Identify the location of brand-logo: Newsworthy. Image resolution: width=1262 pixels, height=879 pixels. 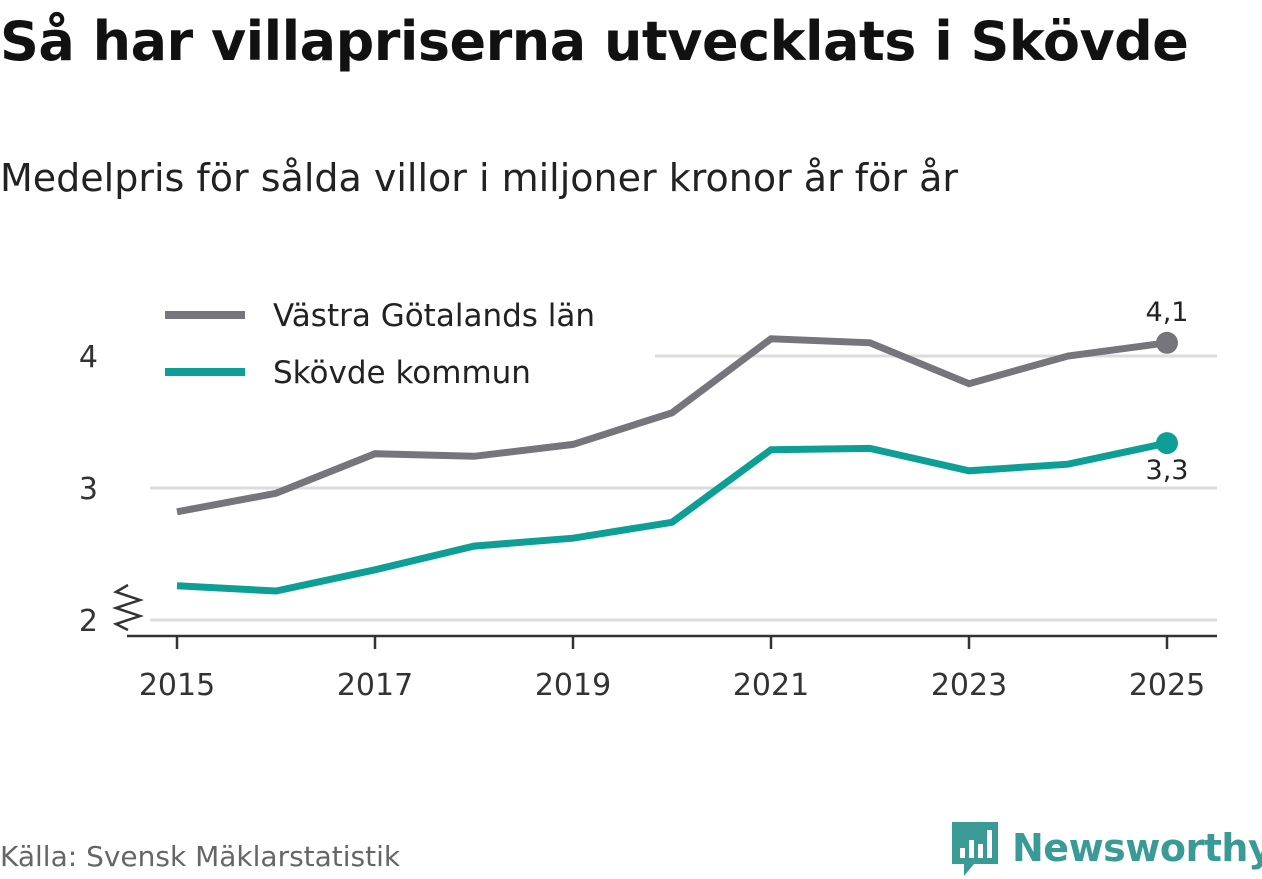
(1106, 848).